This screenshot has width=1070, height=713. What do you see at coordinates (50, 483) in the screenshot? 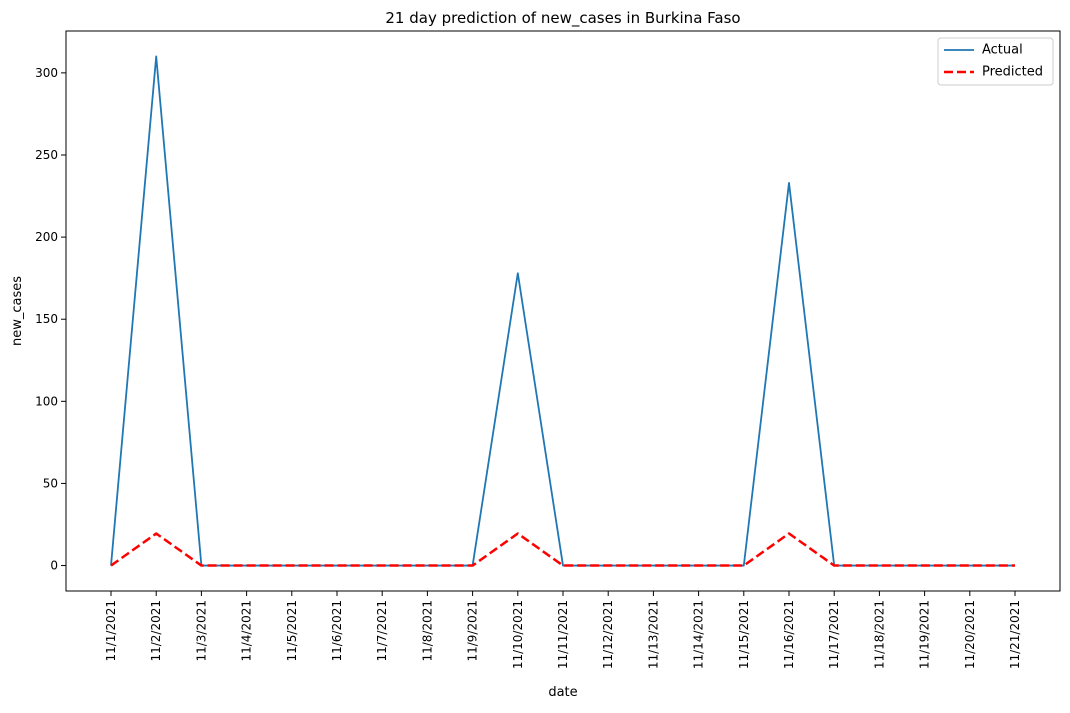
I see `y-tick-label: 50` at bounding box center [50, 483].